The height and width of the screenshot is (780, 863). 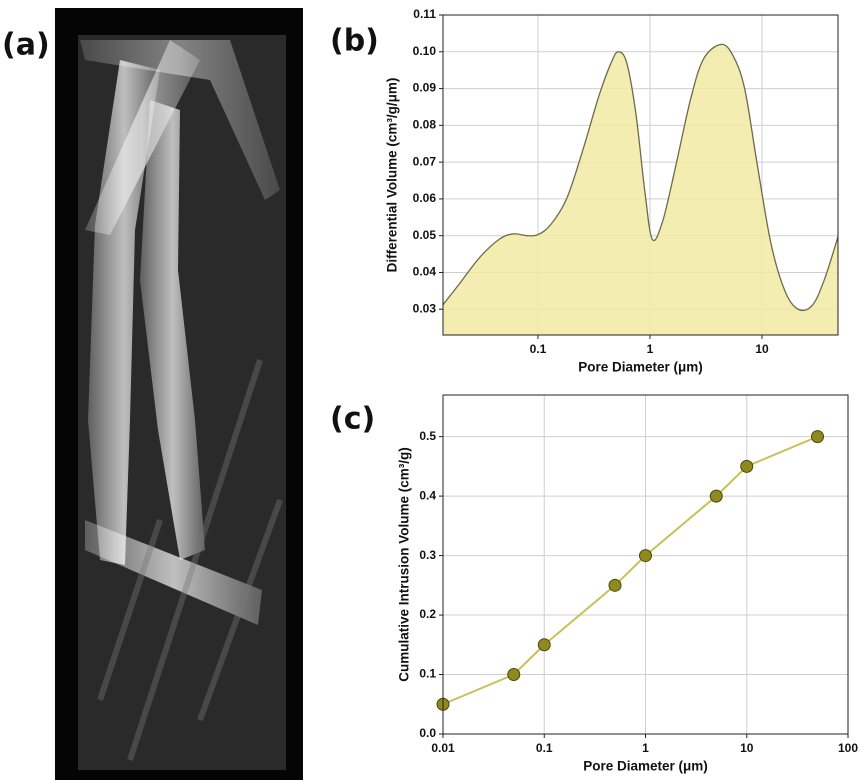 I want to click on y-tick-label: 0.2, so click(x=427, y=614).